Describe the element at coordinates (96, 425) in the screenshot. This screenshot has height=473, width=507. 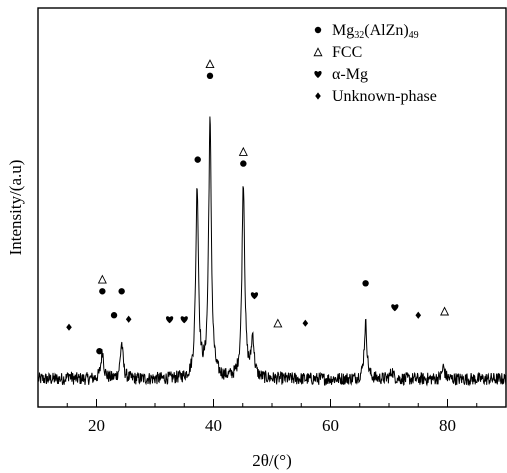
I see `x-tick-label: 20` at that location.